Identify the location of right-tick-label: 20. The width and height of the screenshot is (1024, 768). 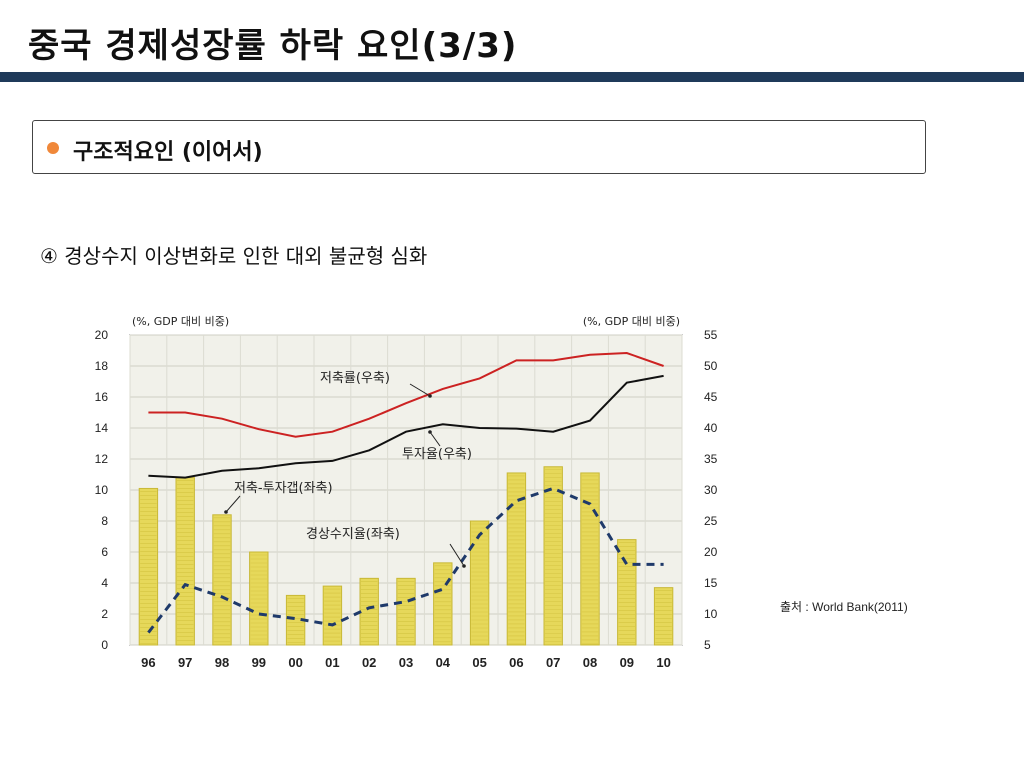
(711, 552).